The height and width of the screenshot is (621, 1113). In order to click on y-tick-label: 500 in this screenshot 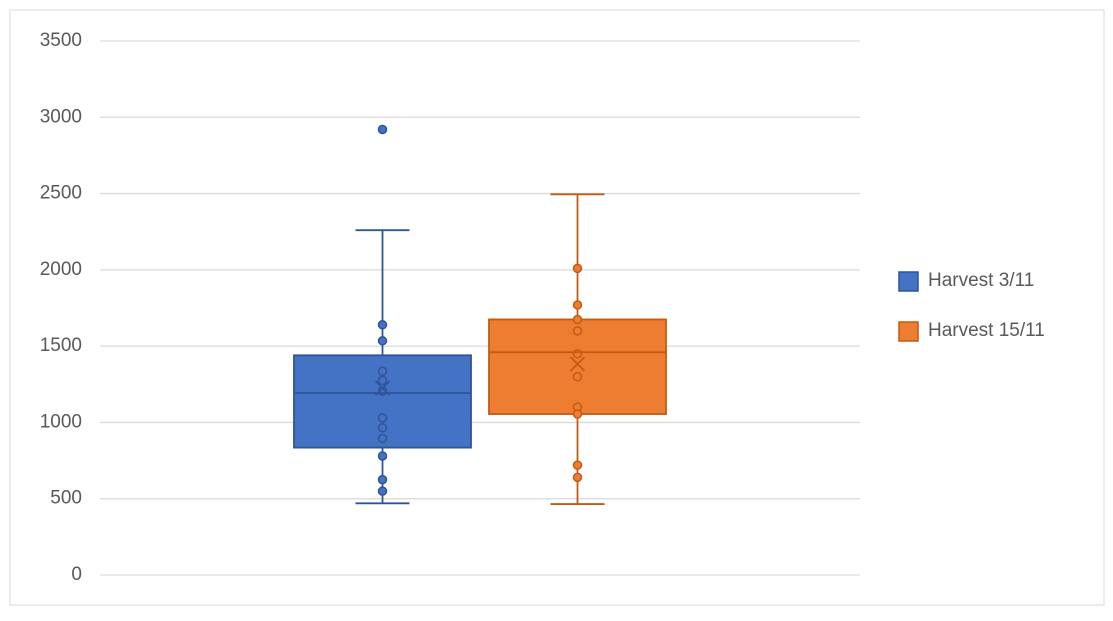, I will do `click(66, 498)`.